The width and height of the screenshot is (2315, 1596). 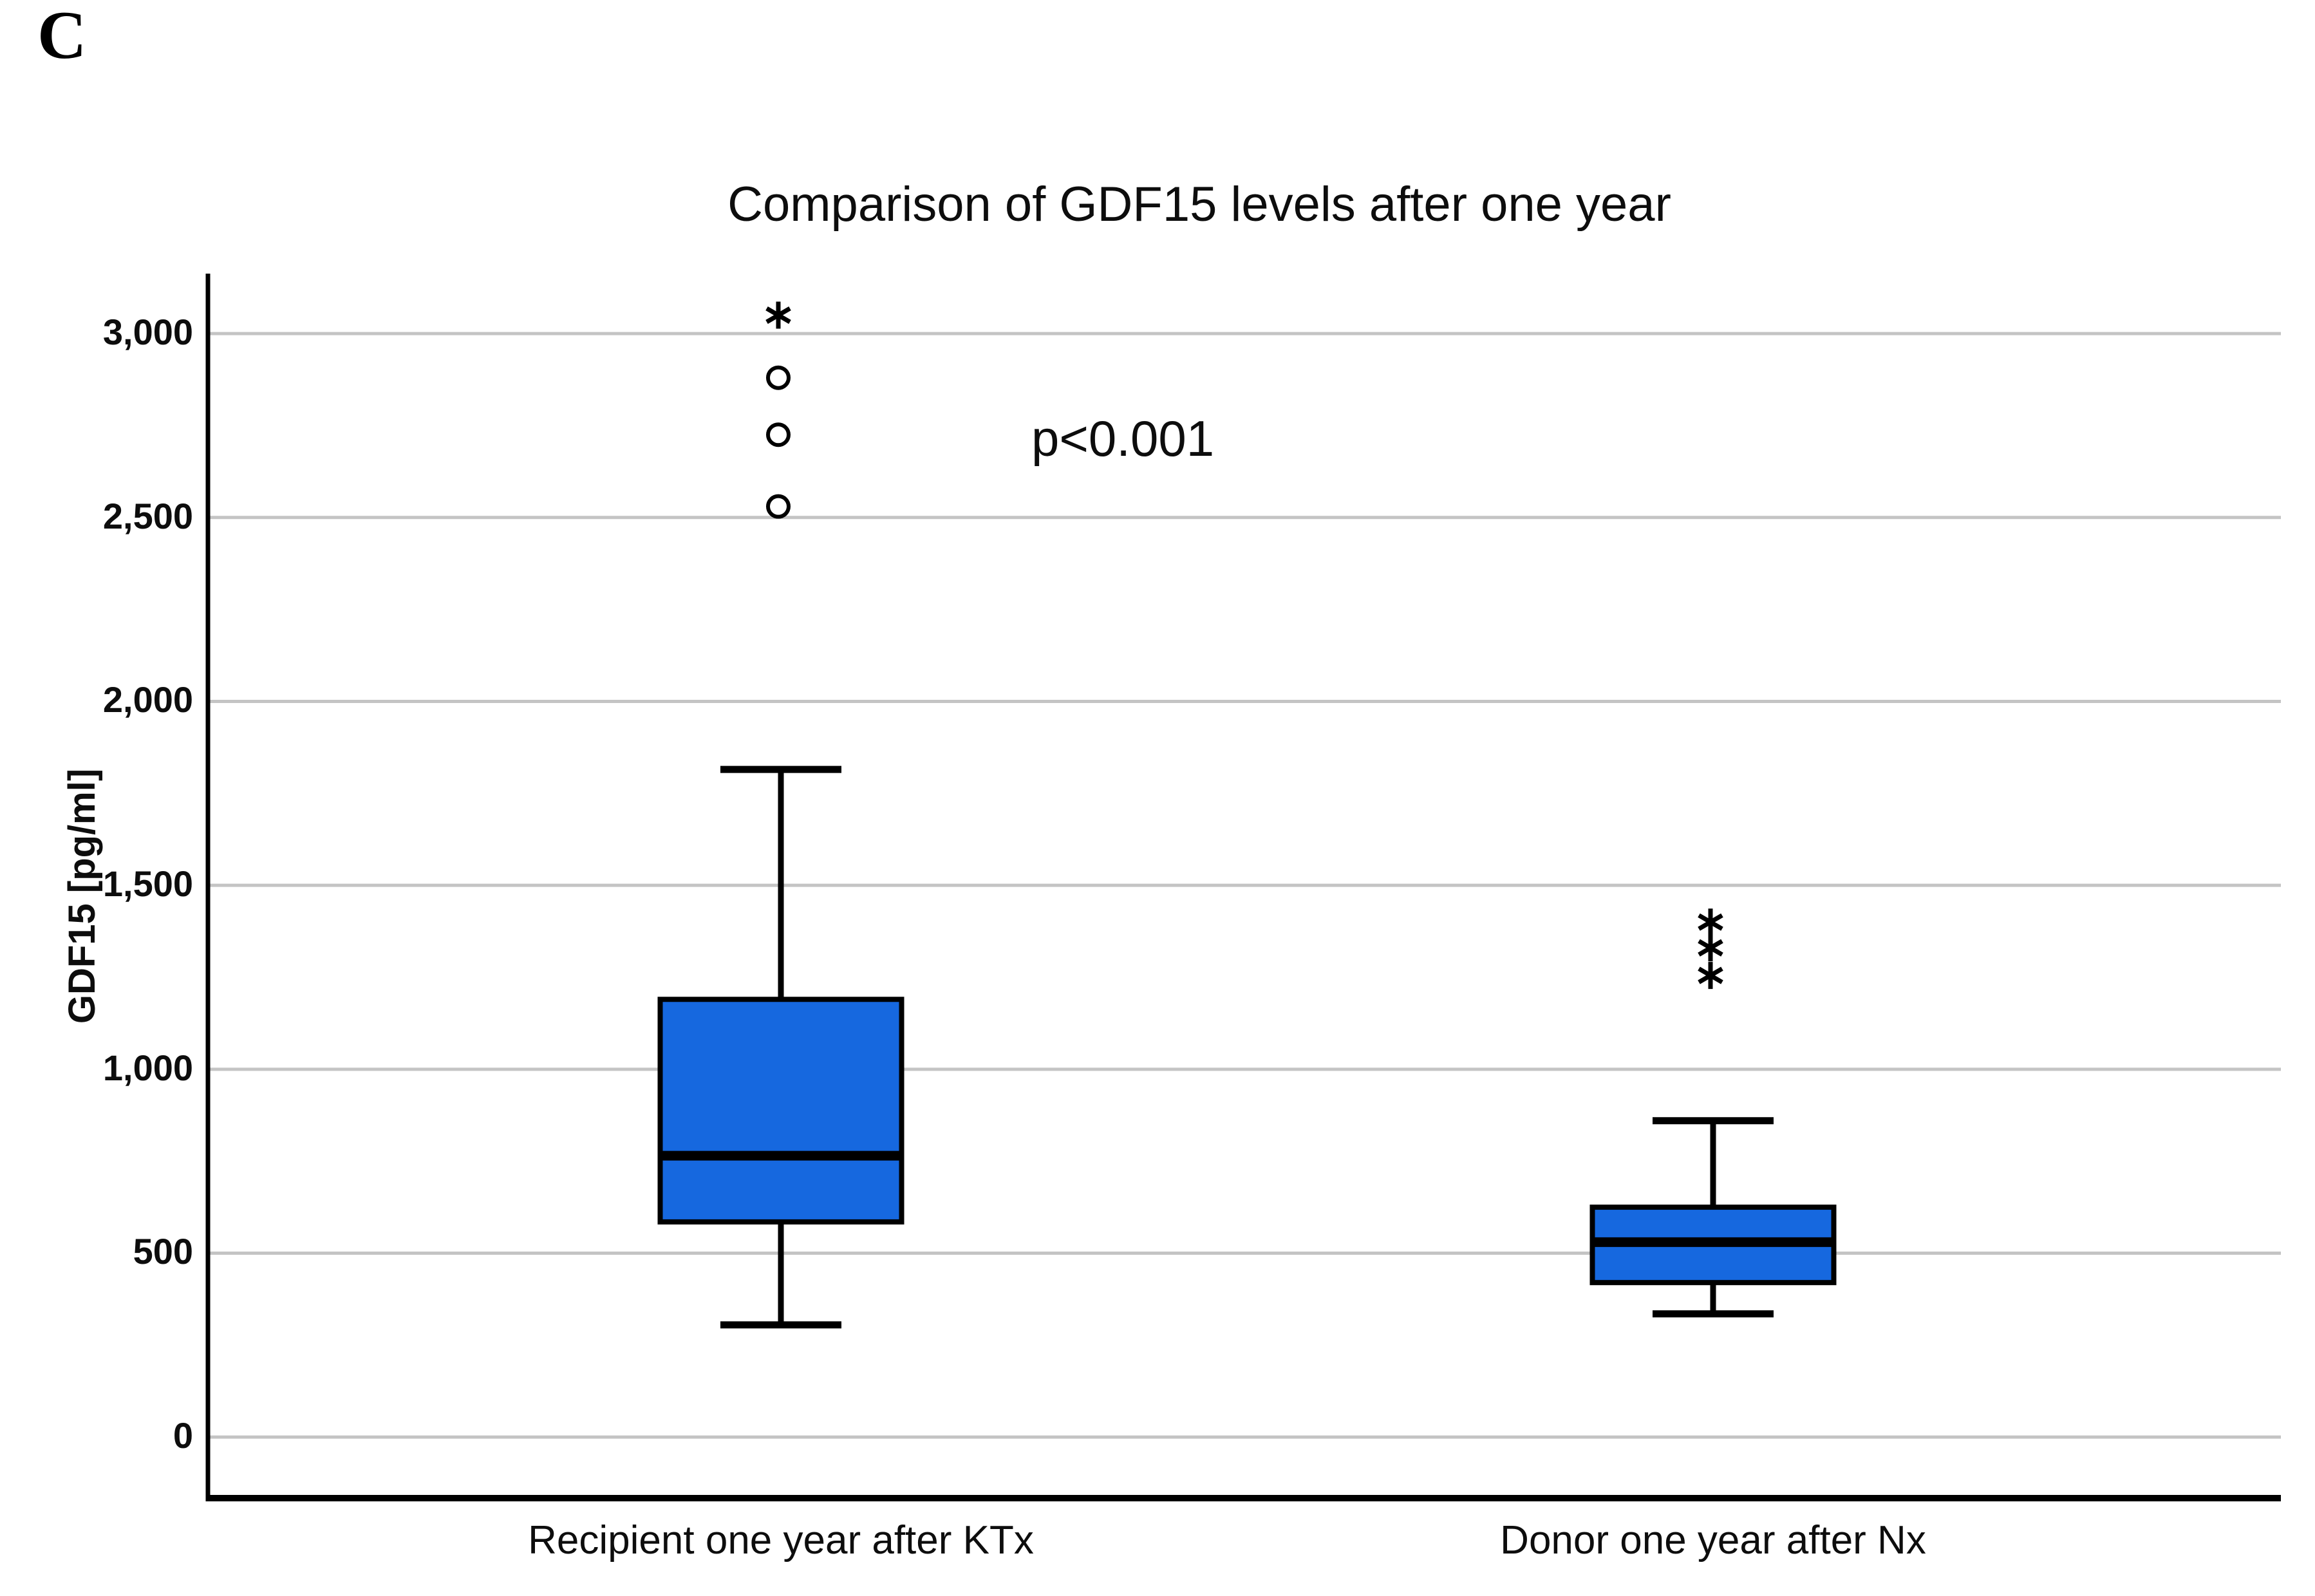 What do you see at coordinates (1123, 438) in the screenshot?
I see `p-value-annotation: p<0.001` at bounding box center [1123, 438].